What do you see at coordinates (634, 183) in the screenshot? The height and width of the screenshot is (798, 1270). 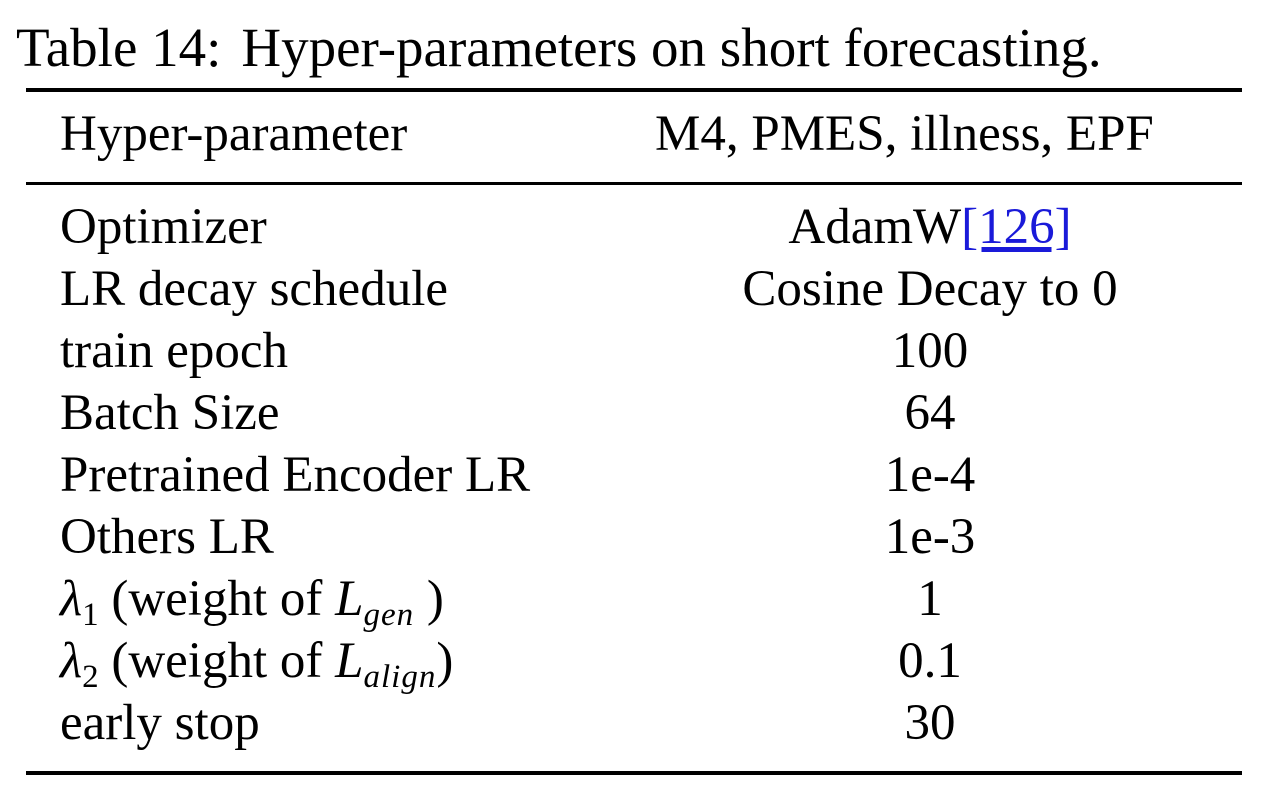 I see `header-rule` at bounding box center [634, 183].